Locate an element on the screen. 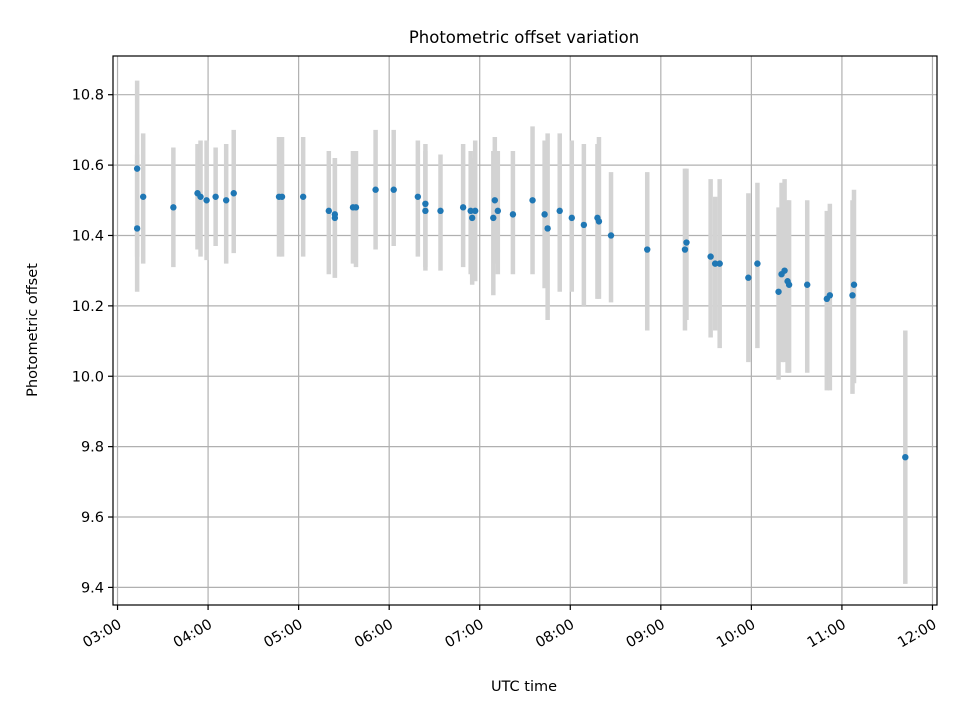 The width and height of the screenshot is (960, 725). y-tick-label: 10.2 is located at coordinates (88, 307).